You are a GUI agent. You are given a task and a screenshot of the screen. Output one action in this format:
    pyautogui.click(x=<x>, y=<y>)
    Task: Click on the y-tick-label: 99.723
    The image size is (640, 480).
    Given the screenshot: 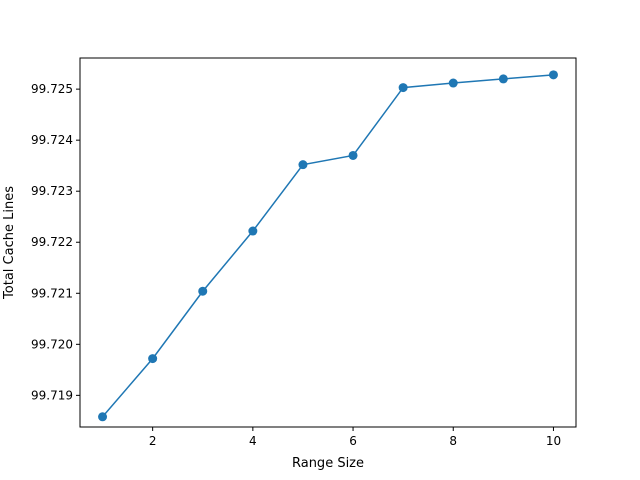 What is the action you would take?
    pyautogui.click(x=52, y=191)
    